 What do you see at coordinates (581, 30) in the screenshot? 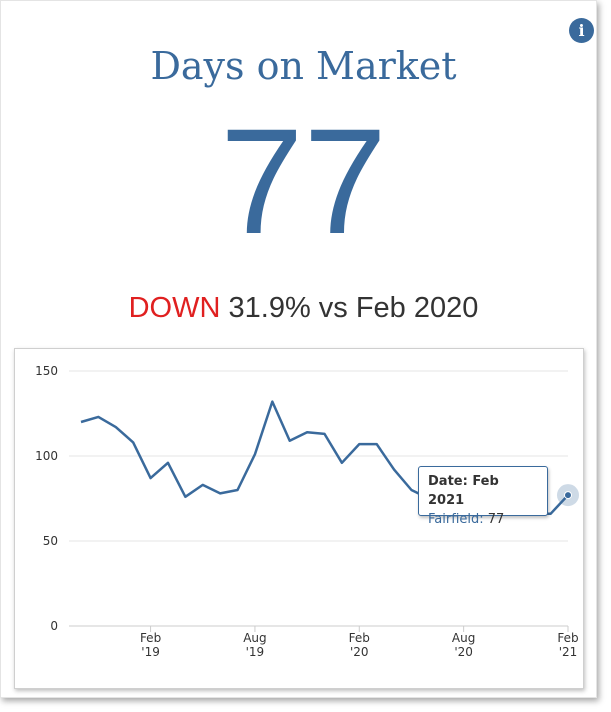
I see `info-icon: i` at bounding box center [581, 30].